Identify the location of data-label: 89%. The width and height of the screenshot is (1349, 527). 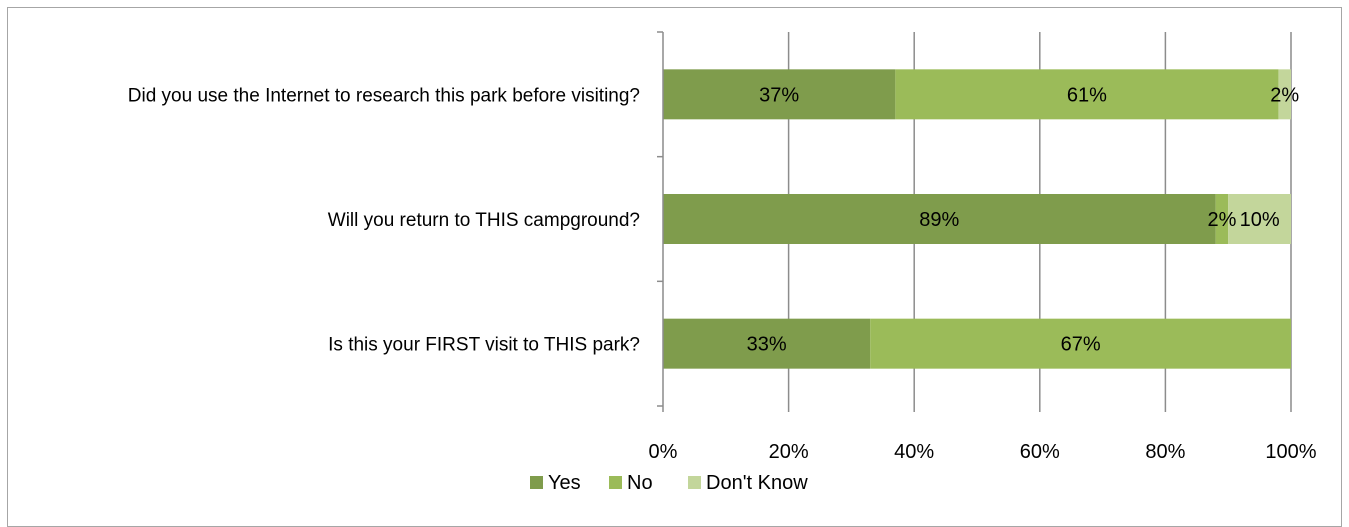
(939, 220).